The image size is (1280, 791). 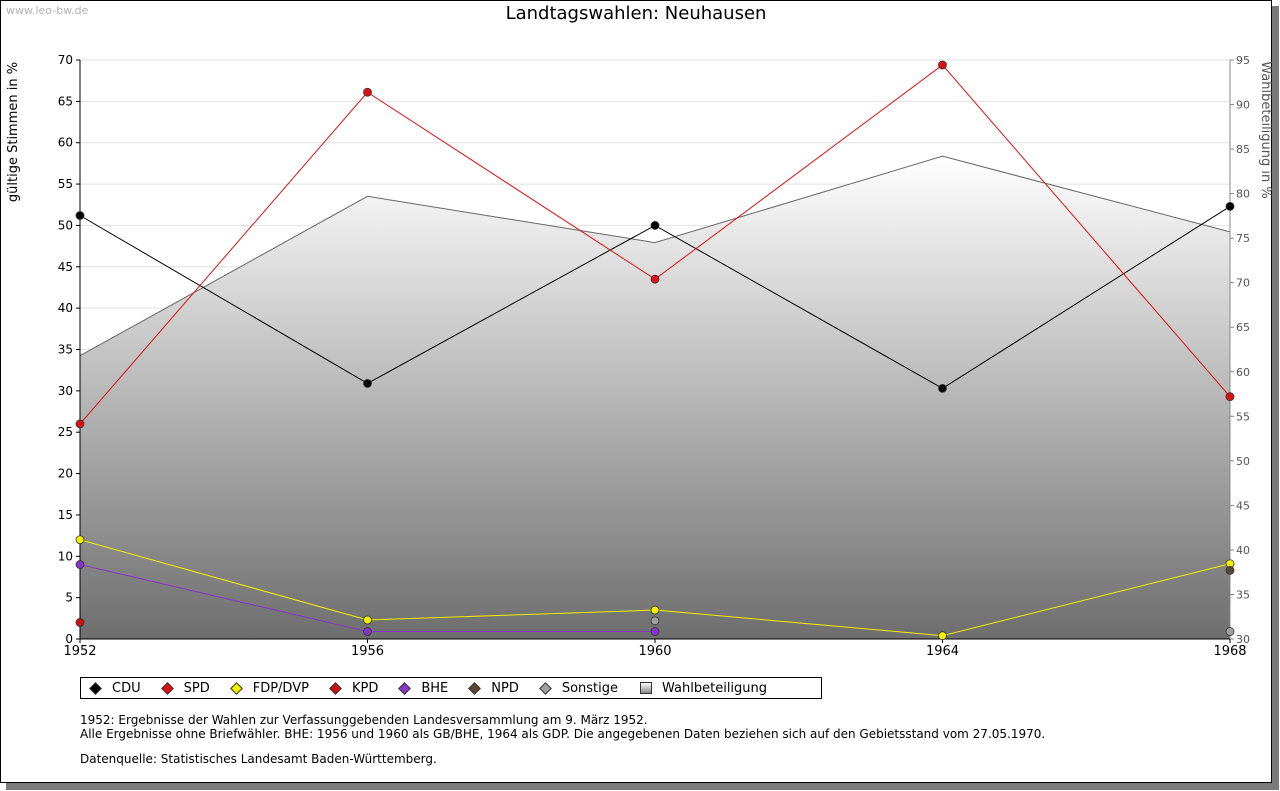 What do you see at coordinates (942, 651) in the screenshot?
I see `x-tick-label: 1964` at bounding box center [942, 651].